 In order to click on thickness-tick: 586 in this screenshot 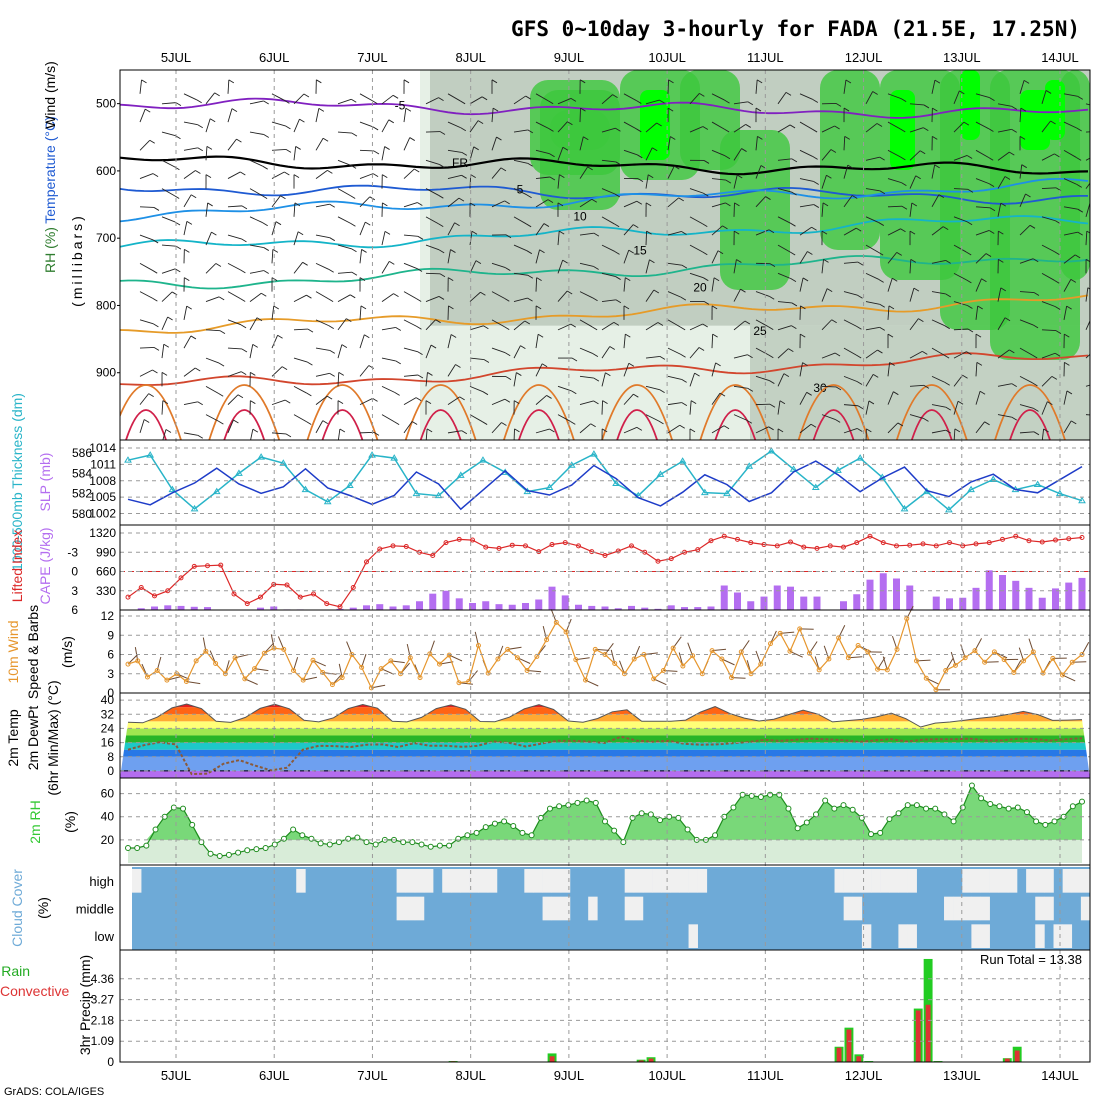, I will do `click(82, 453)`.